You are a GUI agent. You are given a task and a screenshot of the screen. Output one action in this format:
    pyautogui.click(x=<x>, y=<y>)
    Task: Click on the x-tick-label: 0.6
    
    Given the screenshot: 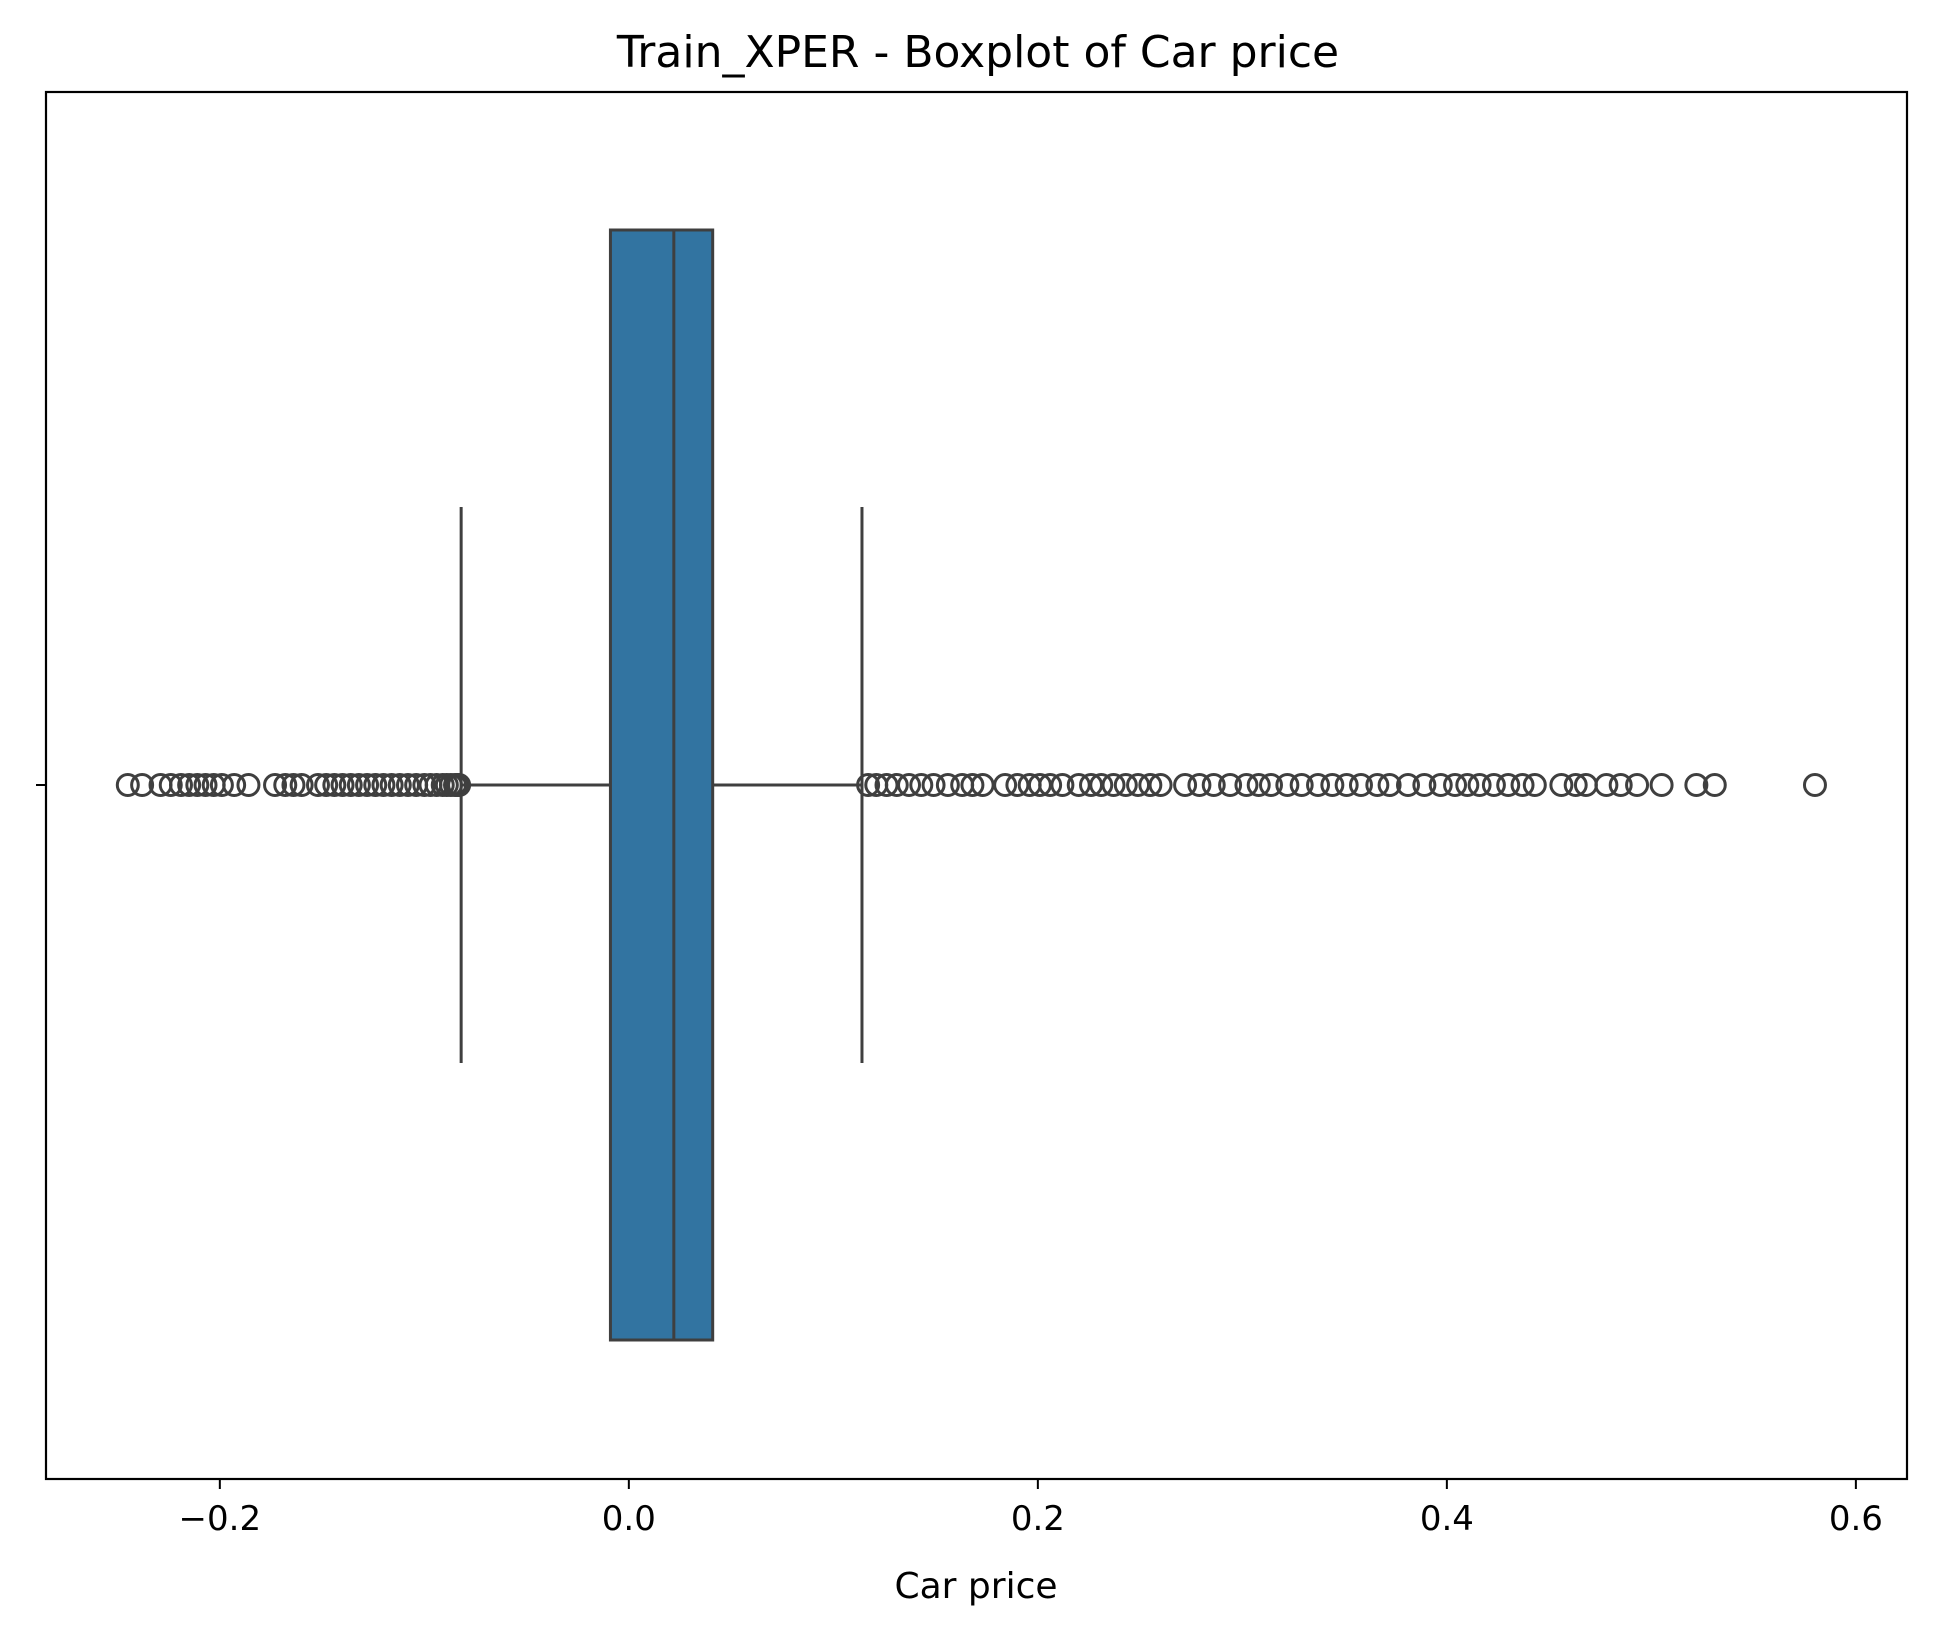 What is the action you would take?
    pyautogui.click(x=1856, y=1519)
    